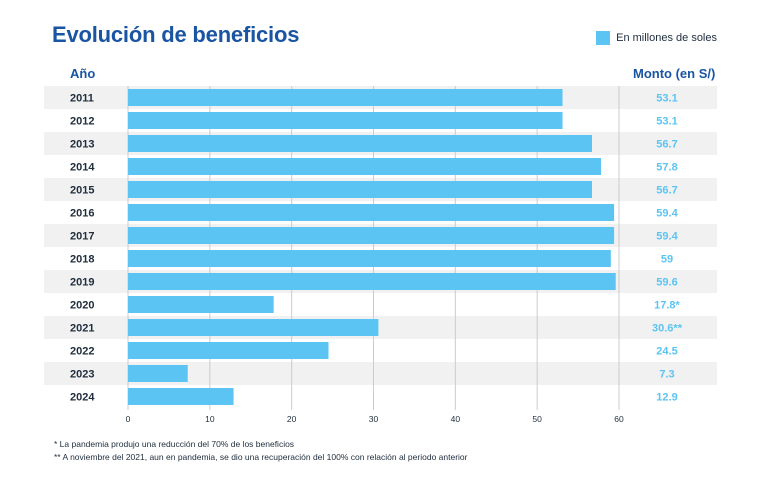 Image resolution: width=761 pixels, height=501 pixels. I want to click on year-label: 2011, so click(82, 99).